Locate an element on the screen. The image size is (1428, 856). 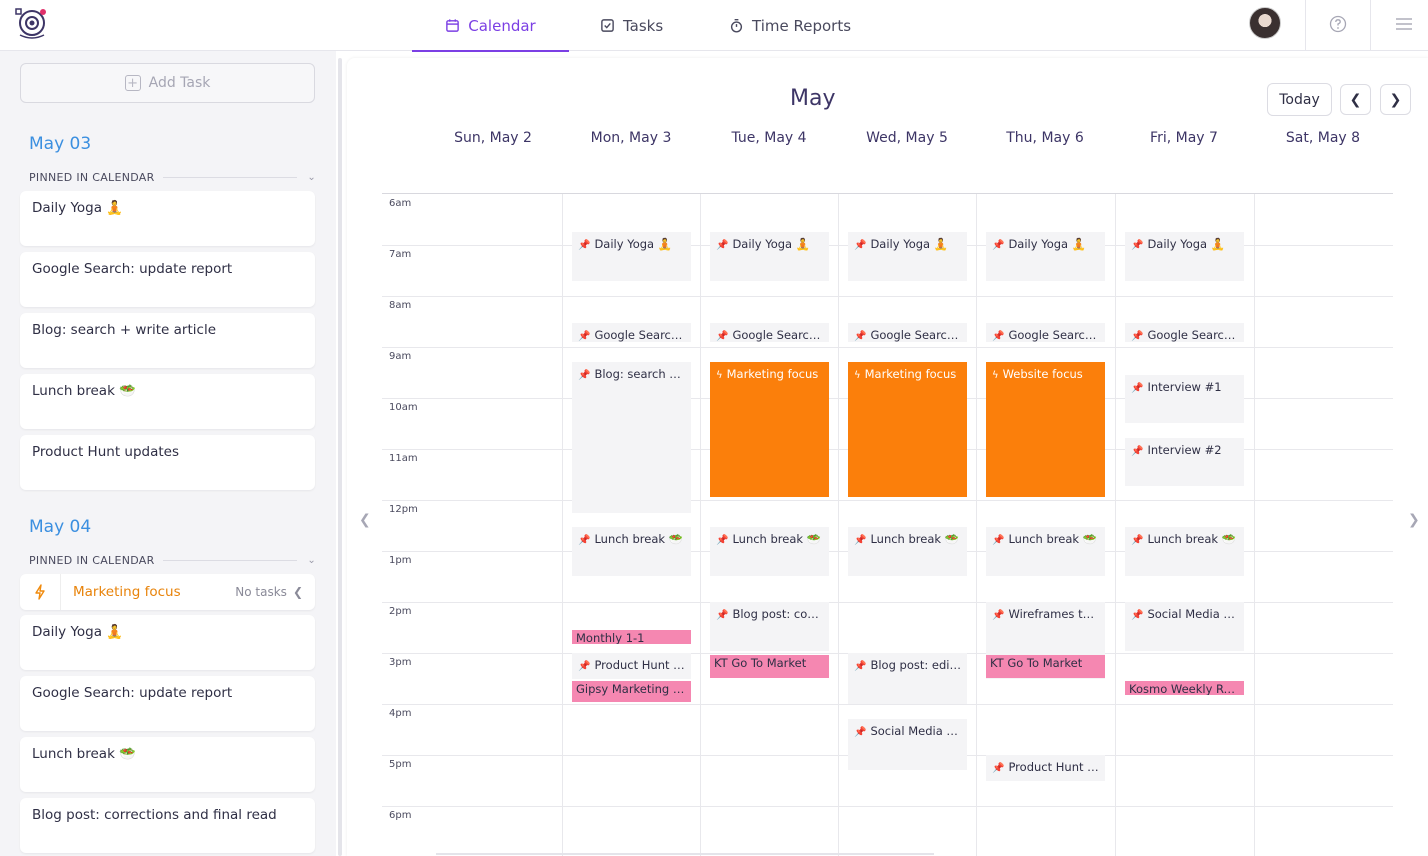
chevron-right-icon: ❯ is located at coordinates (1414, 520).